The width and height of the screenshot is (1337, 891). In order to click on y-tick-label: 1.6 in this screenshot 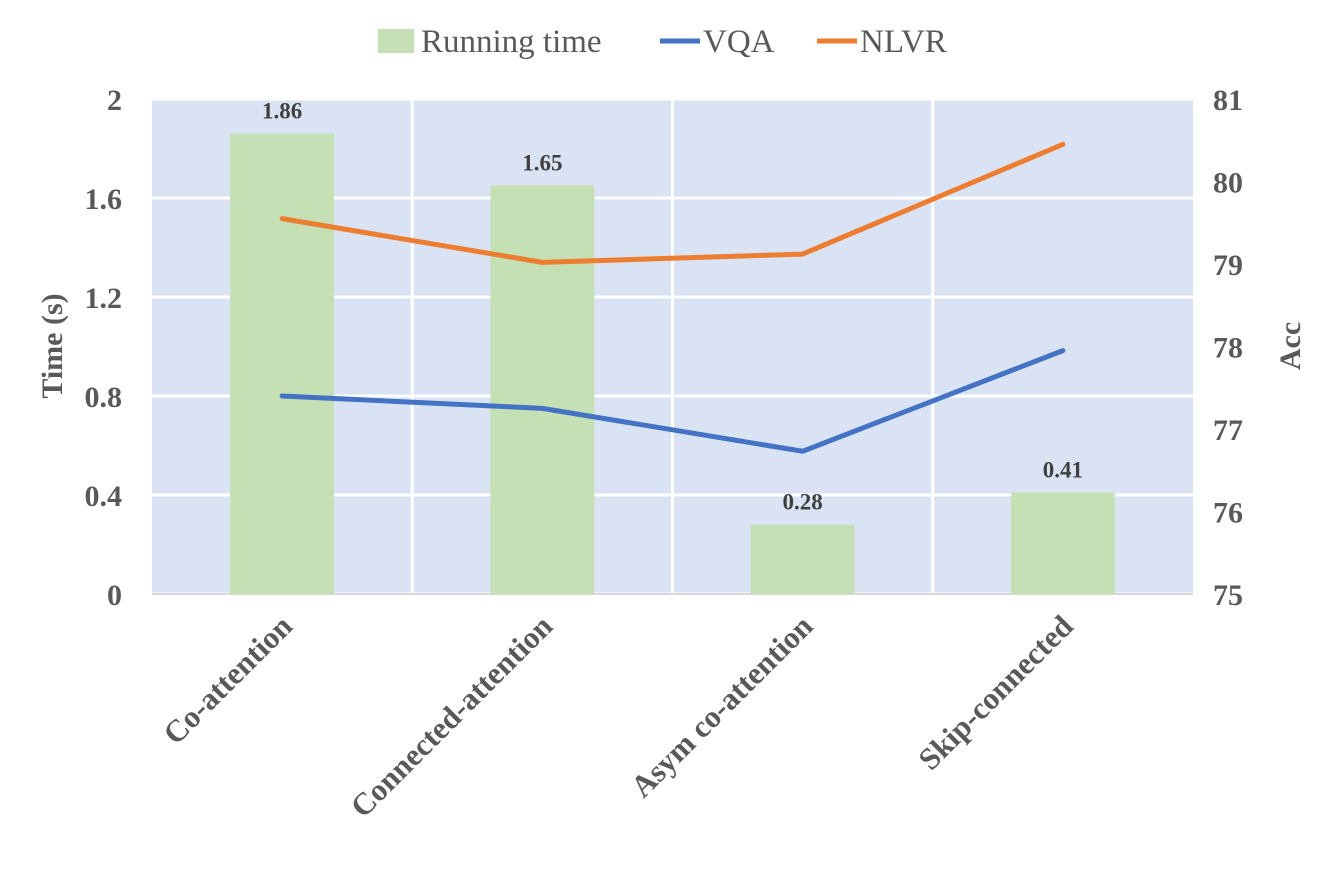, I will do `click(104, 199)`.